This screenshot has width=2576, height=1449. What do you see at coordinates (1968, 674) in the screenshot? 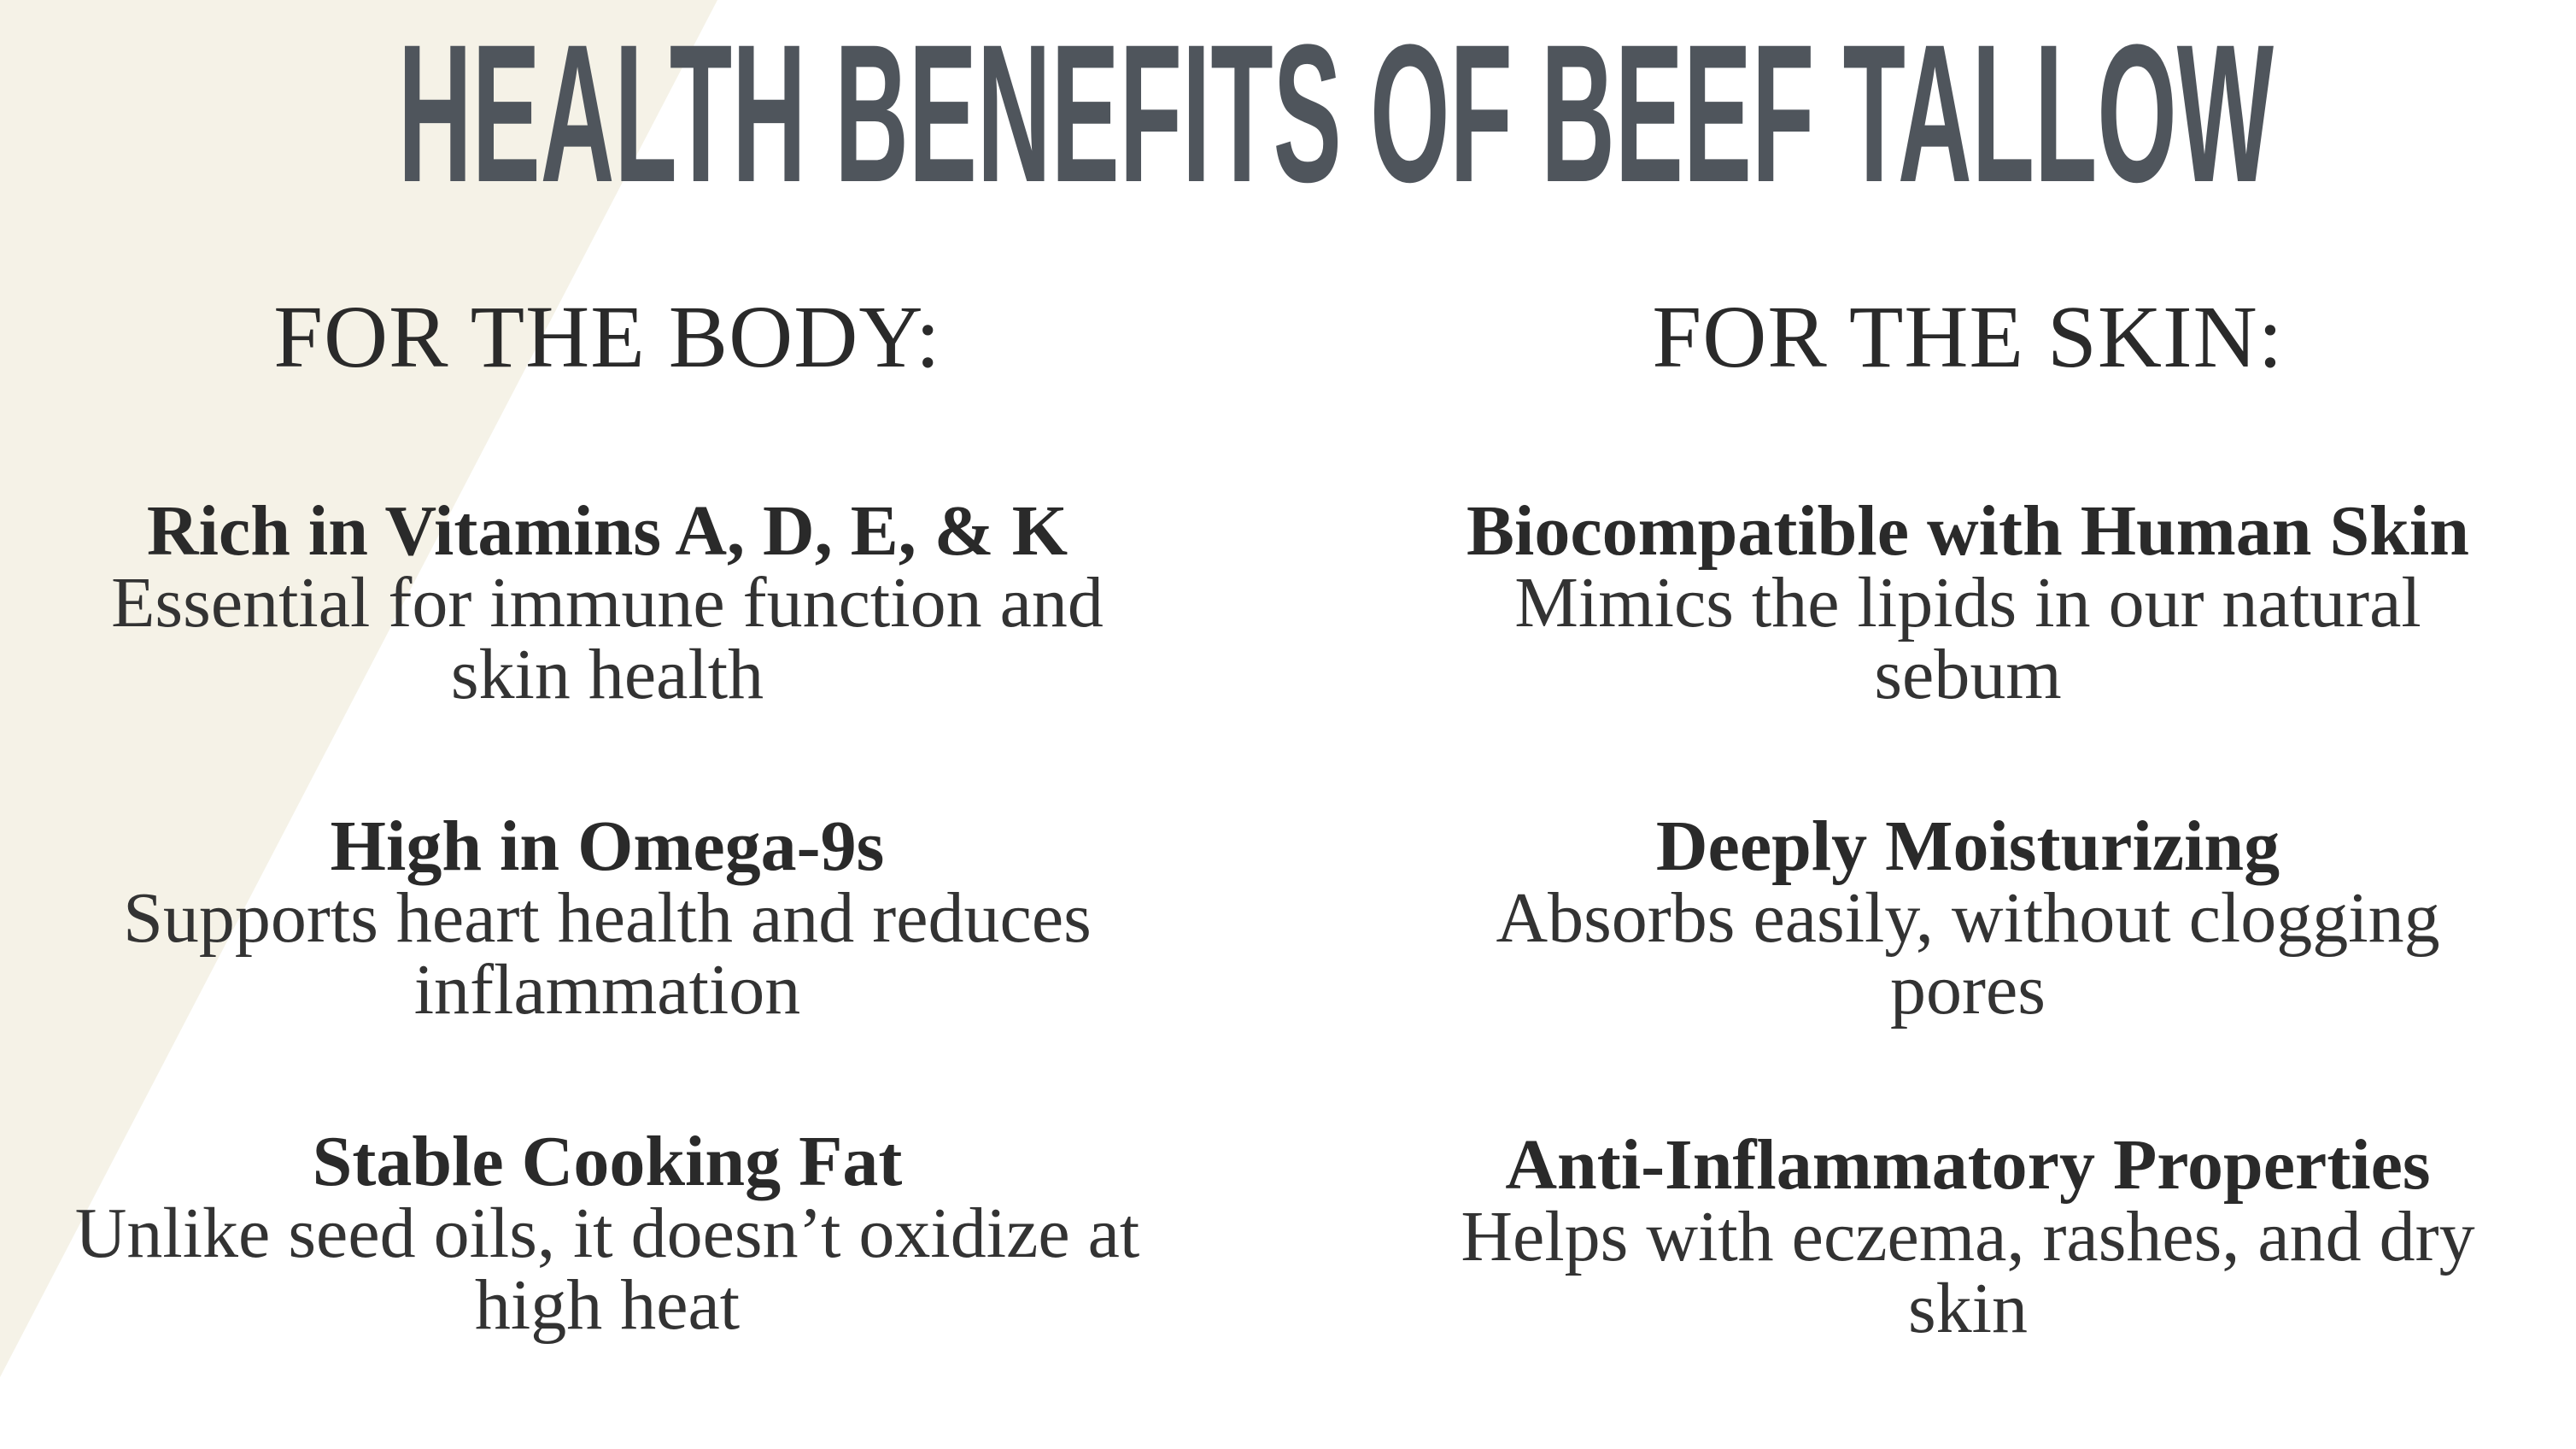
I see `benefit-description: sebum` at bounding box center [1968, 674].